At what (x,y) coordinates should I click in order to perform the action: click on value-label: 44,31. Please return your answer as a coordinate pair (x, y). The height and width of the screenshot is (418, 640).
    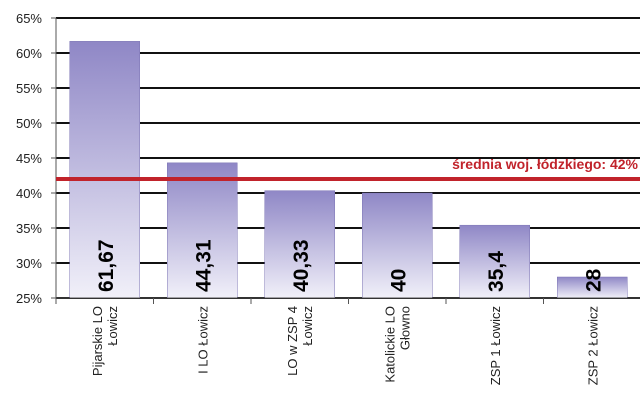
    Looking at the image, I should click on (203, 265).